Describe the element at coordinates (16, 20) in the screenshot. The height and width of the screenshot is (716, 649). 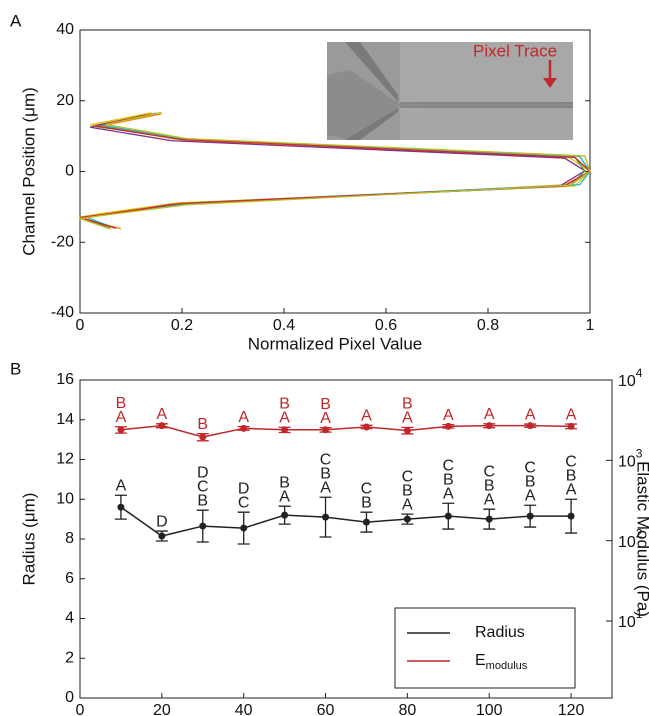
I see `panel-label: A` at that location.